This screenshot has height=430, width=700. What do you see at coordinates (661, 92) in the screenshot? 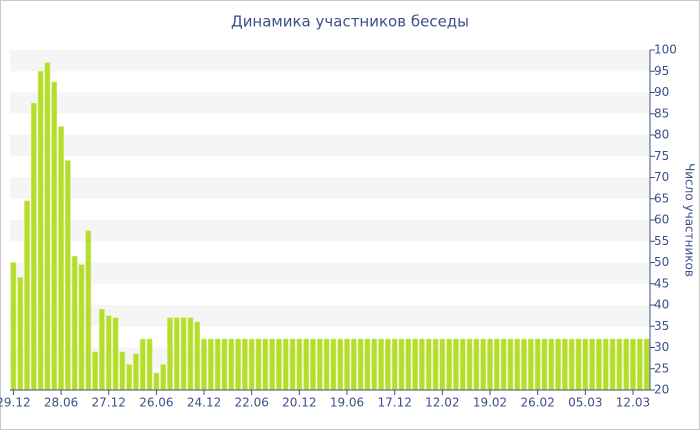
I see `y-tick-label: 90` at bounding box center [661, 92].